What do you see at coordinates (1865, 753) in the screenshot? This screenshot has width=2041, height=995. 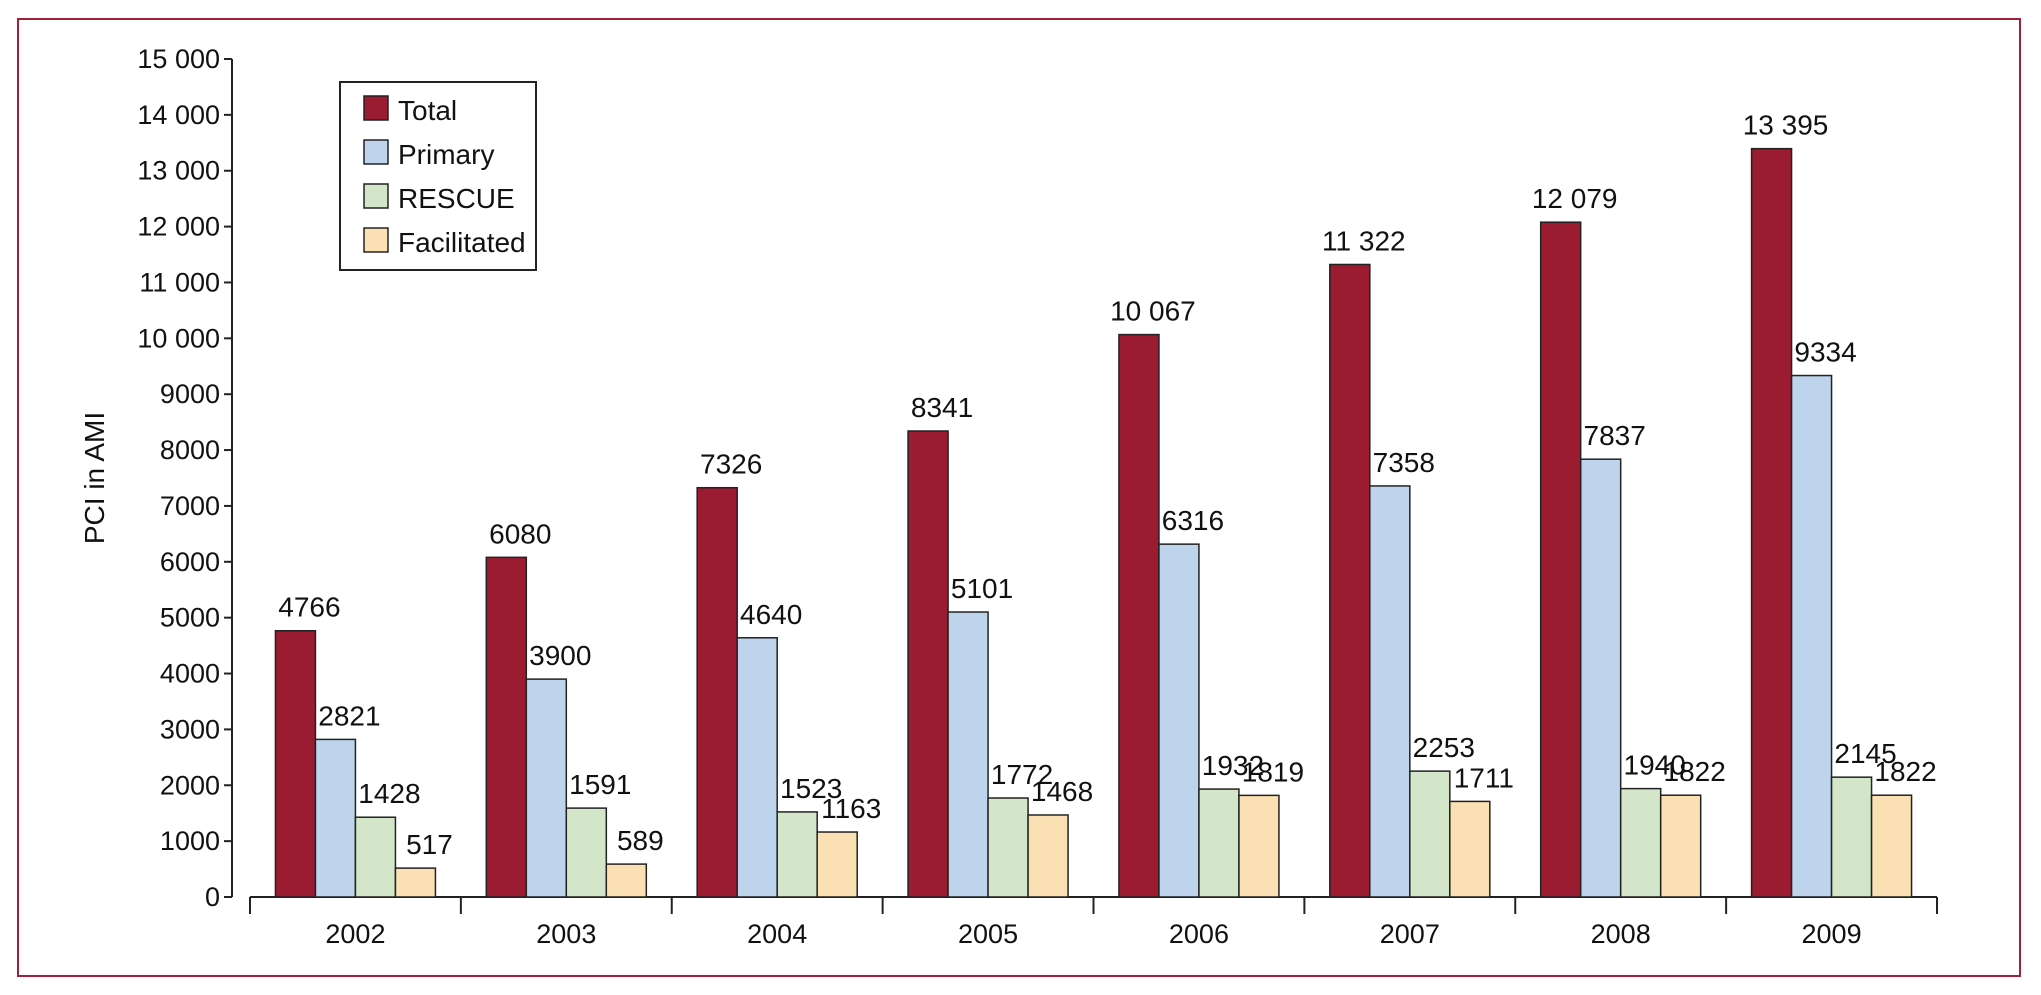 I see `data-label-rescue-2009: 2145` at bounding box center [1865, 753].